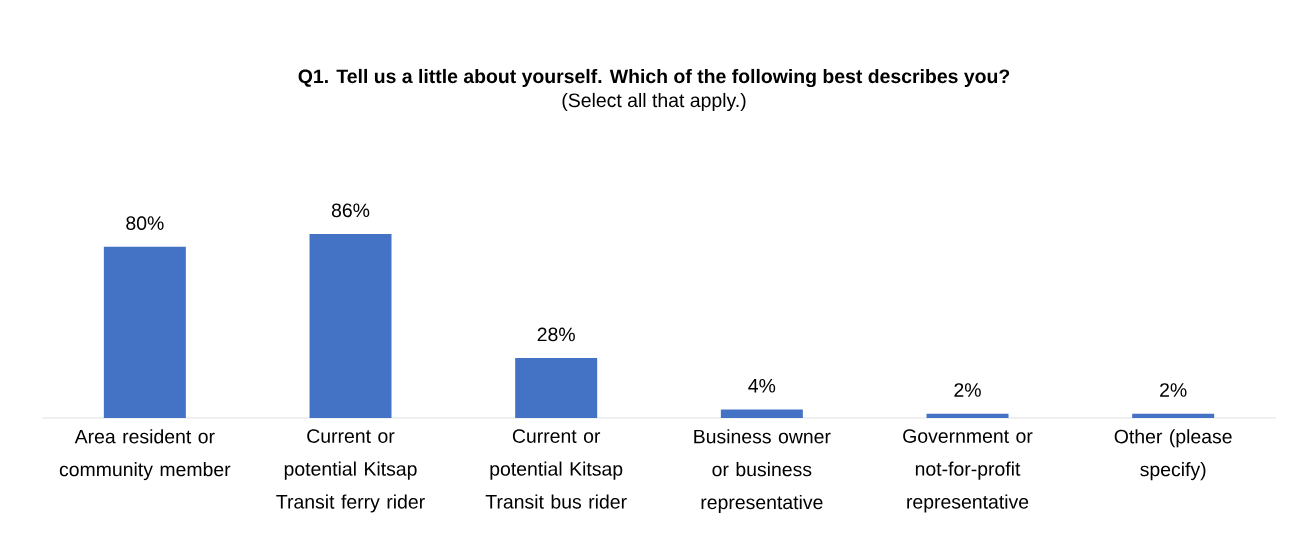 Image resolution: width=1309 pixels, height=548 pixels. I want to click on x-tick-label: Current or potential Kitsap Transit ferry rider, so click(350, 471).